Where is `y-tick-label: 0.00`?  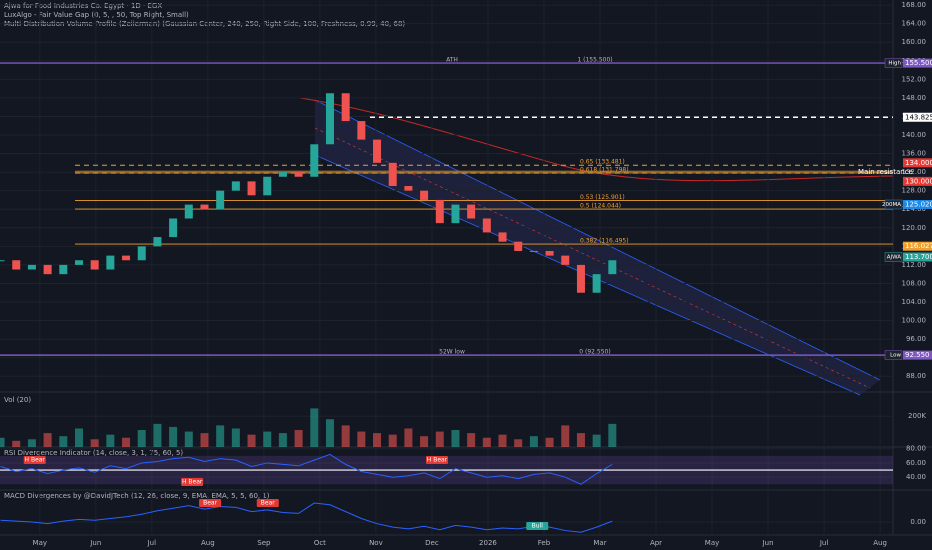
y-tick-label: 0.00 is located at coordinates (918, 522).